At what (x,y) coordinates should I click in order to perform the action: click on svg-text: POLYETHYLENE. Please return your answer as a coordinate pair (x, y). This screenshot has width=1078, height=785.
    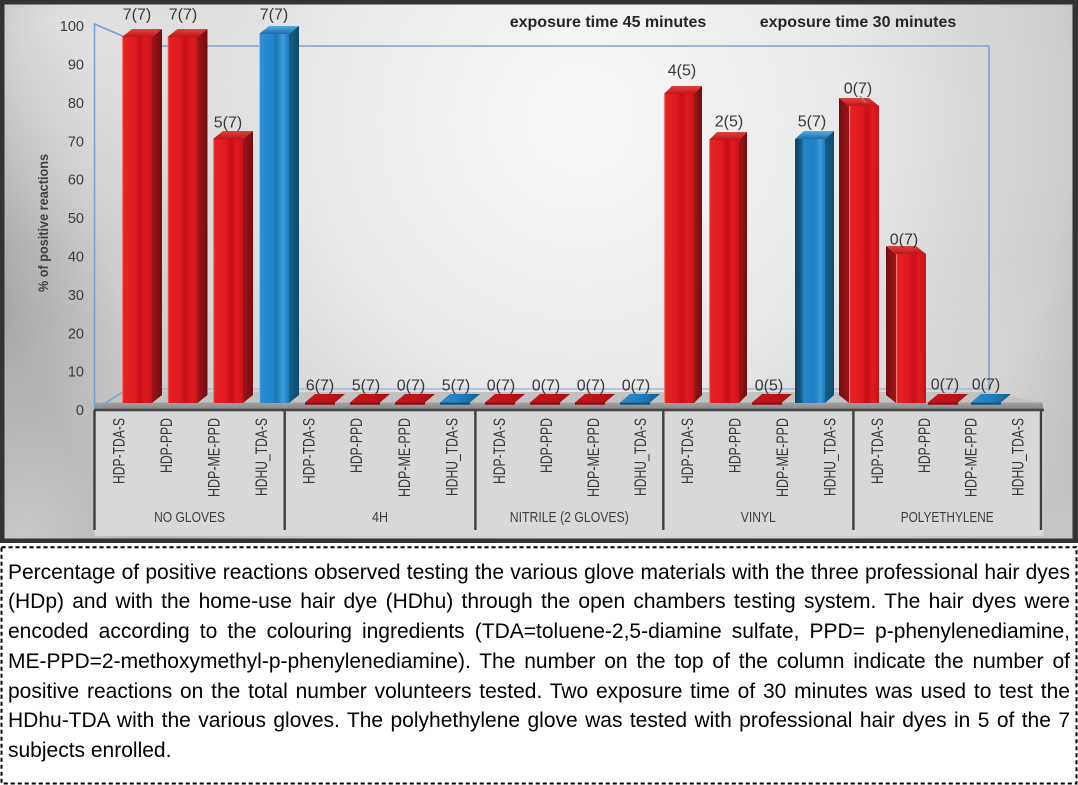
    Looking at the image, I should click on (947, 517).